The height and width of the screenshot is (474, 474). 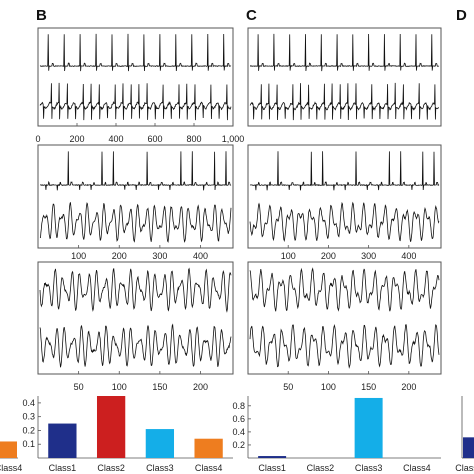 What do you see at coordinates (28, 417) in the screenshot?
I see `y-tick-label: 0.3` at bounding box center [28, 417].